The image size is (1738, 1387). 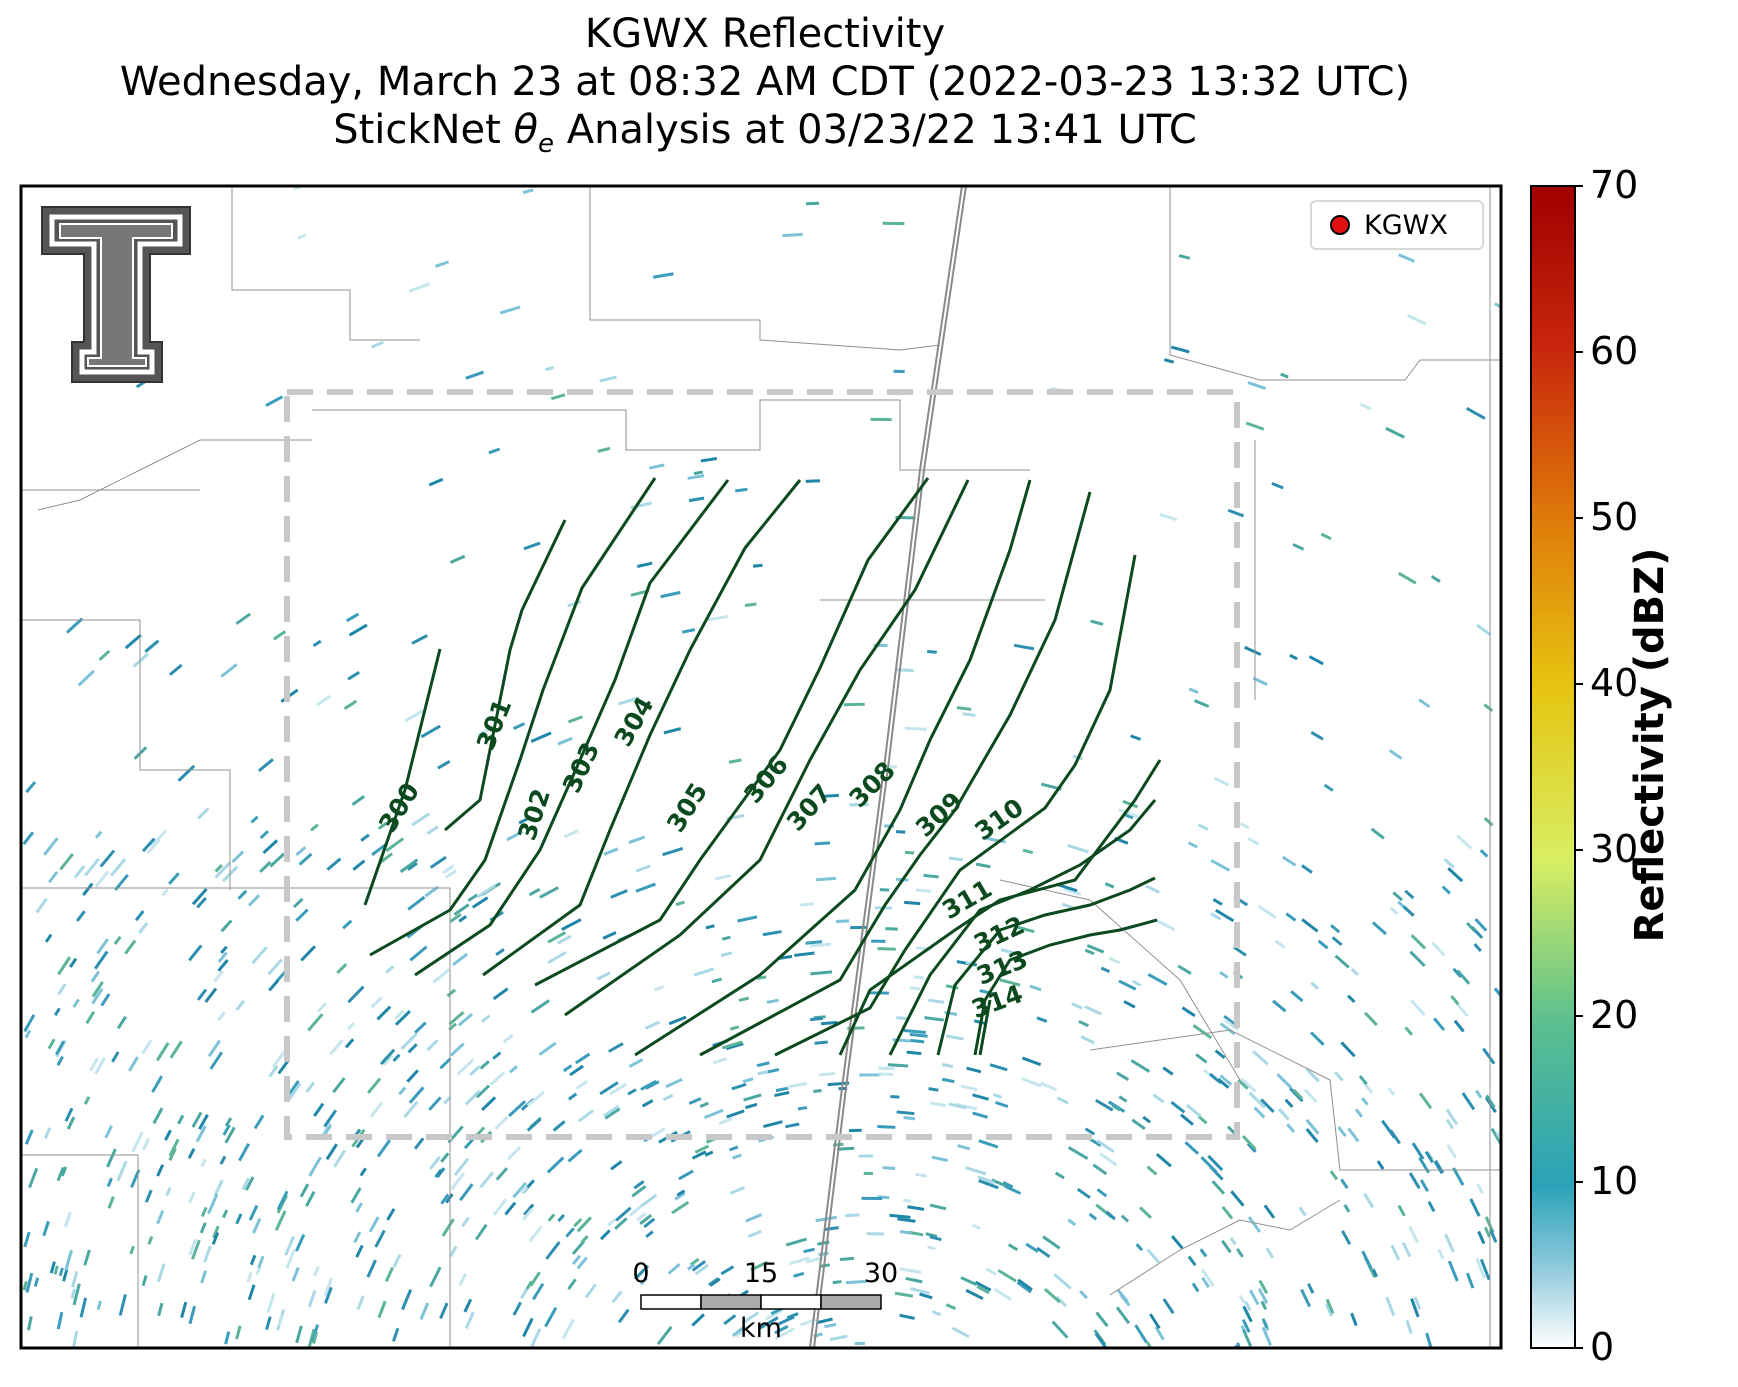 I want to click on scale-label-15: 15, so click(x=761, y=1273).